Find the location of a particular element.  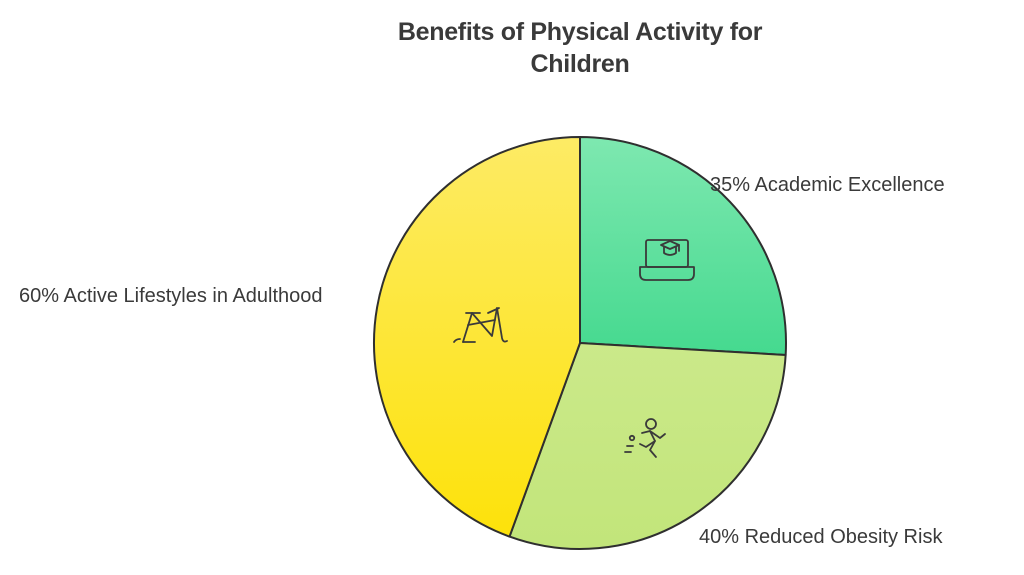

pie-slice-bicycle is located at coordinates (477, 337).